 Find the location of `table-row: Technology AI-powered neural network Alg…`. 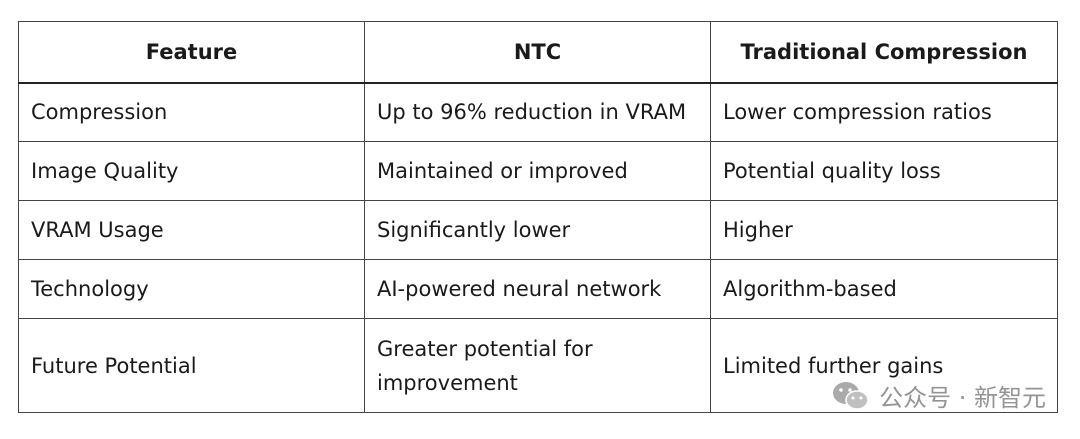

table-row: Technology AI-powered neural network Alg… is located at coordinates (538, 289).